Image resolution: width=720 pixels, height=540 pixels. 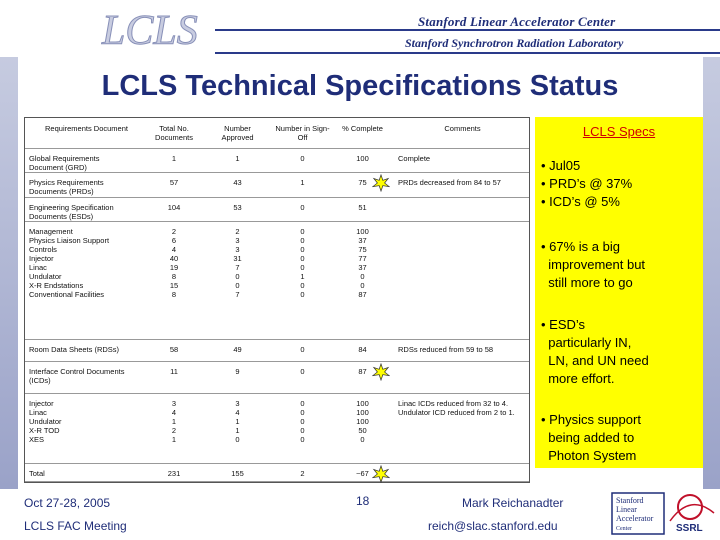 I want to click on table-cell-total: 57, so click(x=174, y=182).